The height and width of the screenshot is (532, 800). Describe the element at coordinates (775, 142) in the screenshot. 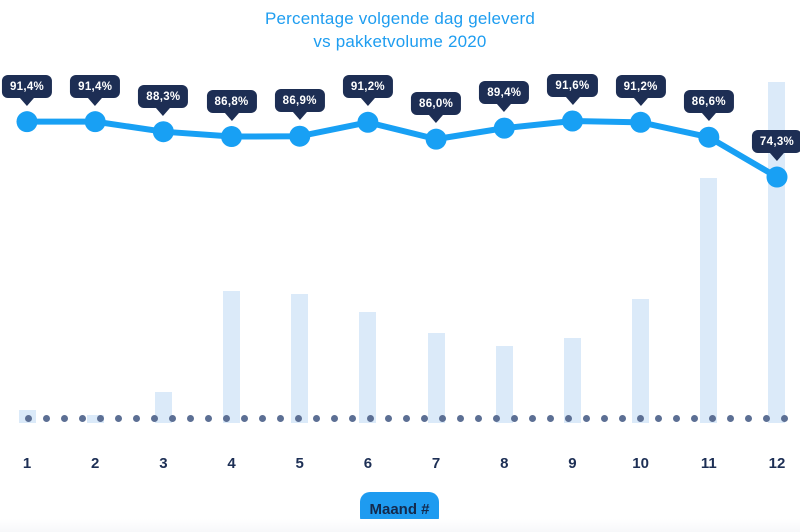

I see `value-badge-month-12: 74,3%` at that location.